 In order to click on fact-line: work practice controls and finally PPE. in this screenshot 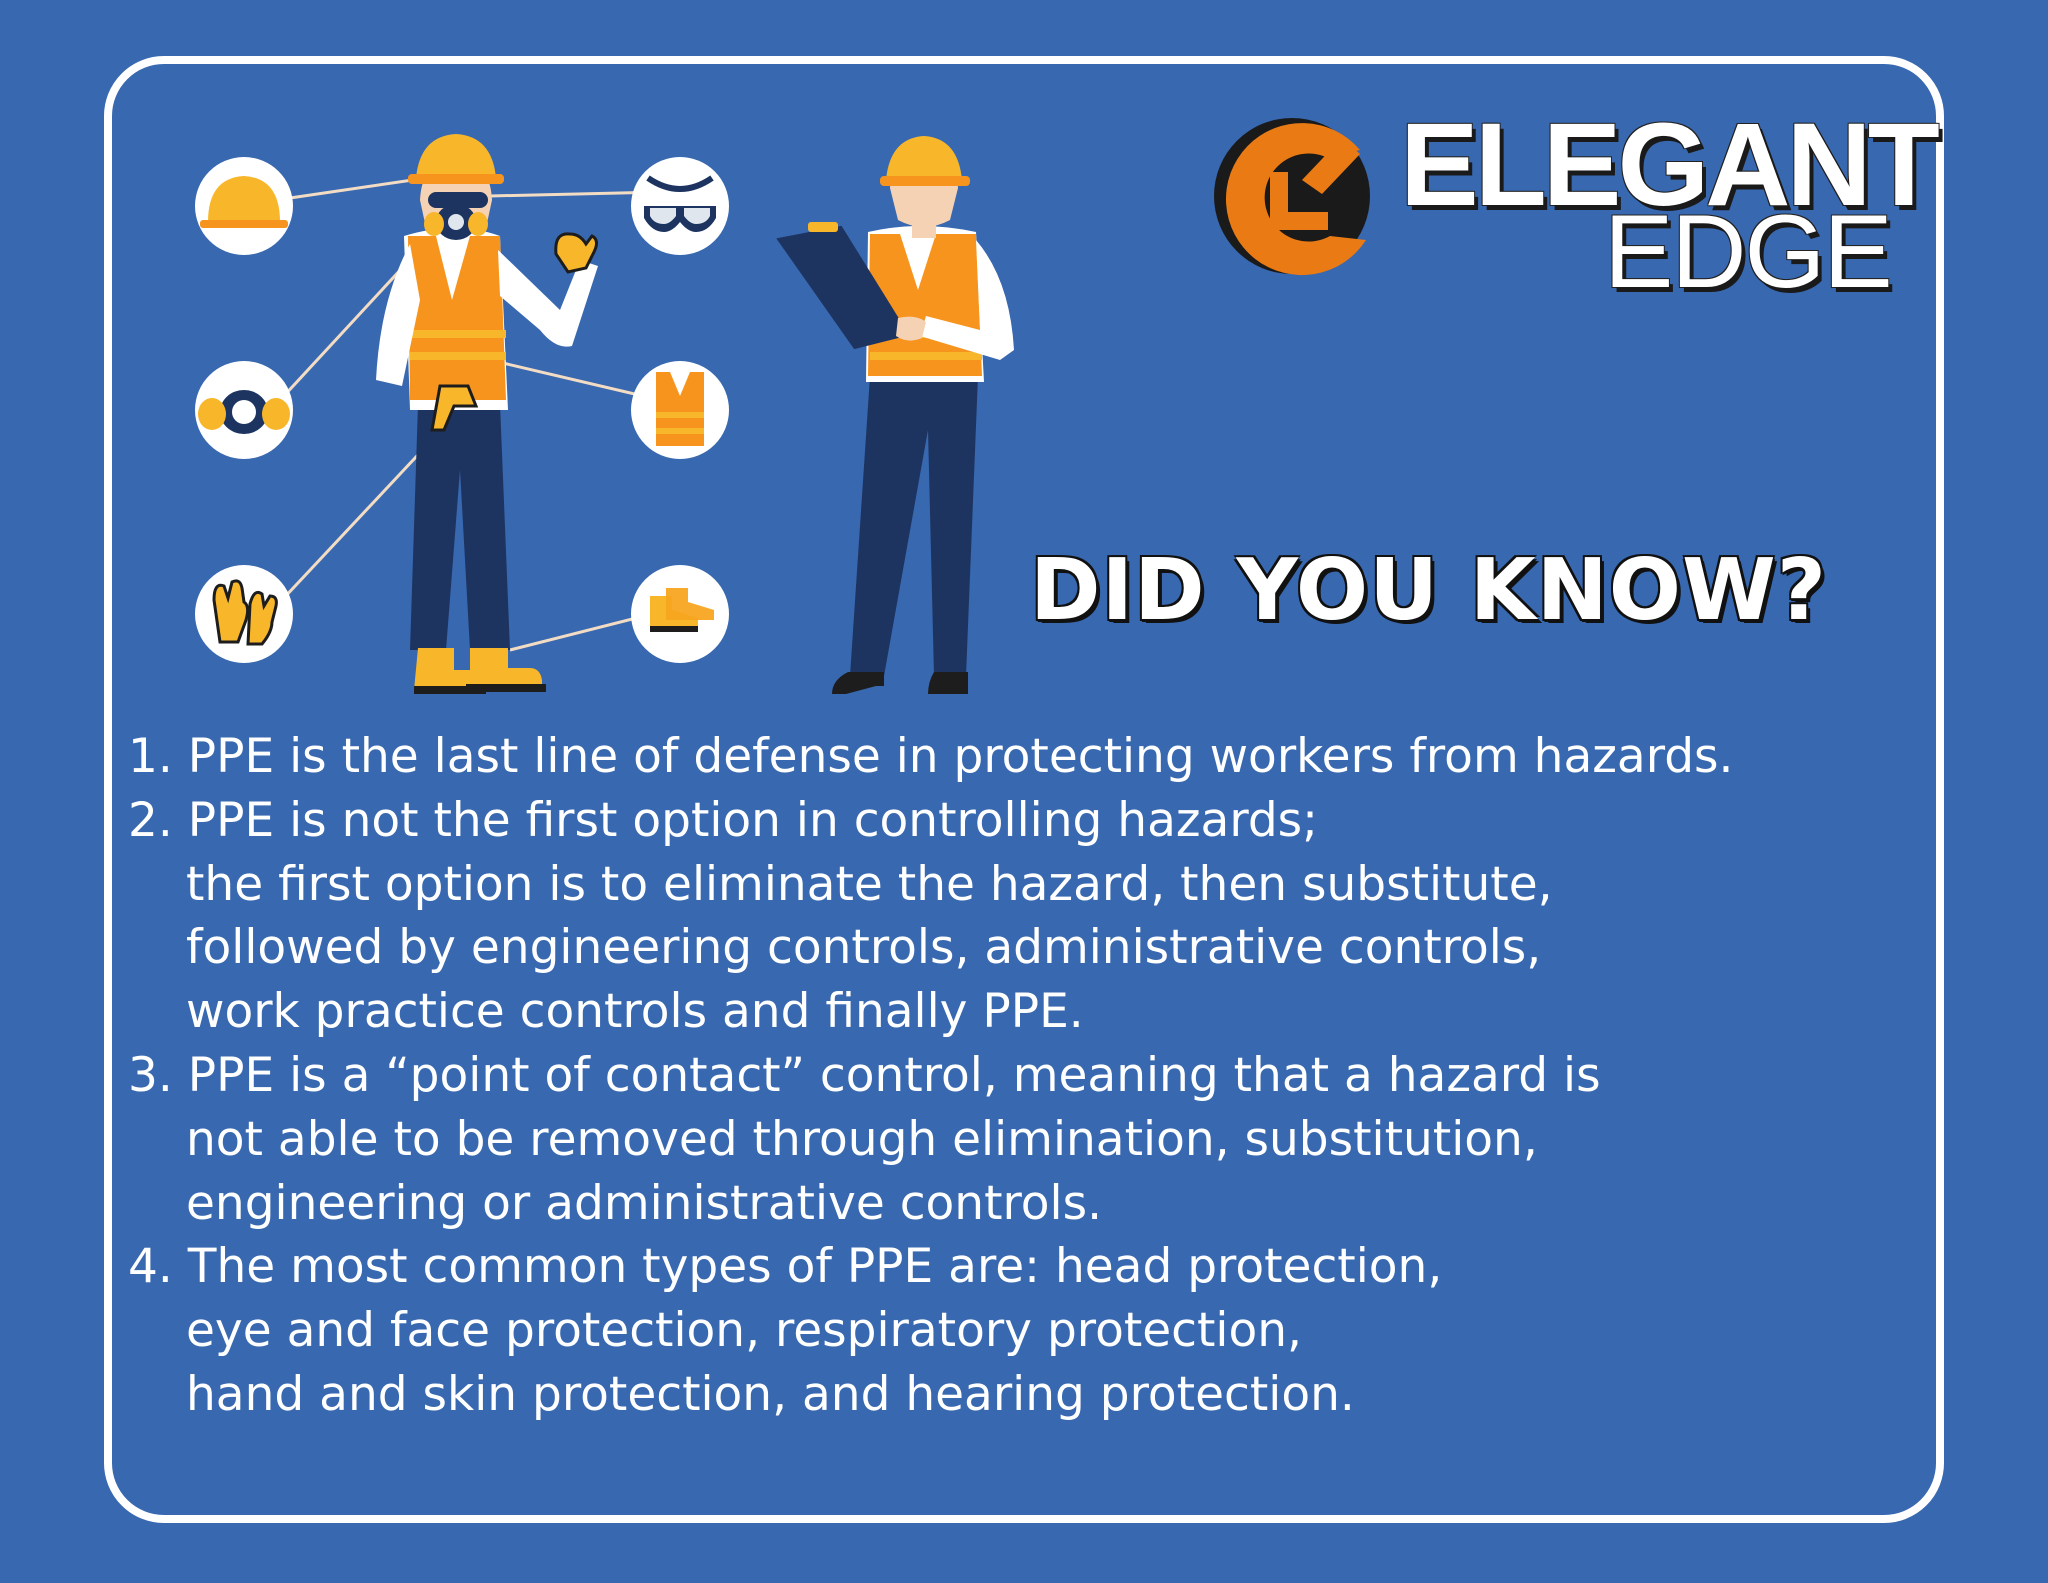, I will do `click(635, 1012)`.